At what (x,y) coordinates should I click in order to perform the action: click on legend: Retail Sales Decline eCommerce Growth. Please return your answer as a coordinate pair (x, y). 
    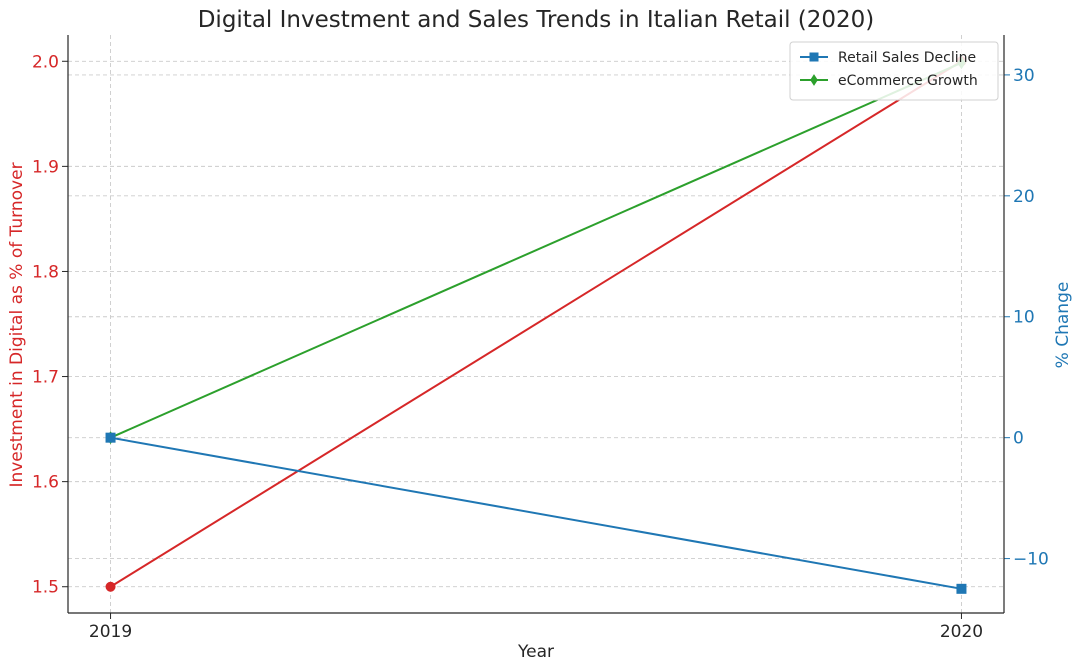
    Looking at the image, I should click on (894, 71).